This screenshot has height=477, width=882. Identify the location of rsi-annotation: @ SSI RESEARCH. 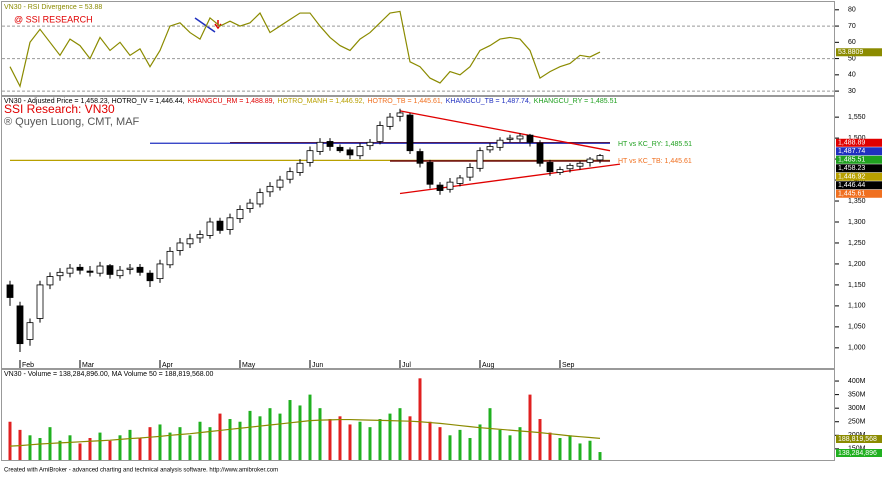
(53, 19).